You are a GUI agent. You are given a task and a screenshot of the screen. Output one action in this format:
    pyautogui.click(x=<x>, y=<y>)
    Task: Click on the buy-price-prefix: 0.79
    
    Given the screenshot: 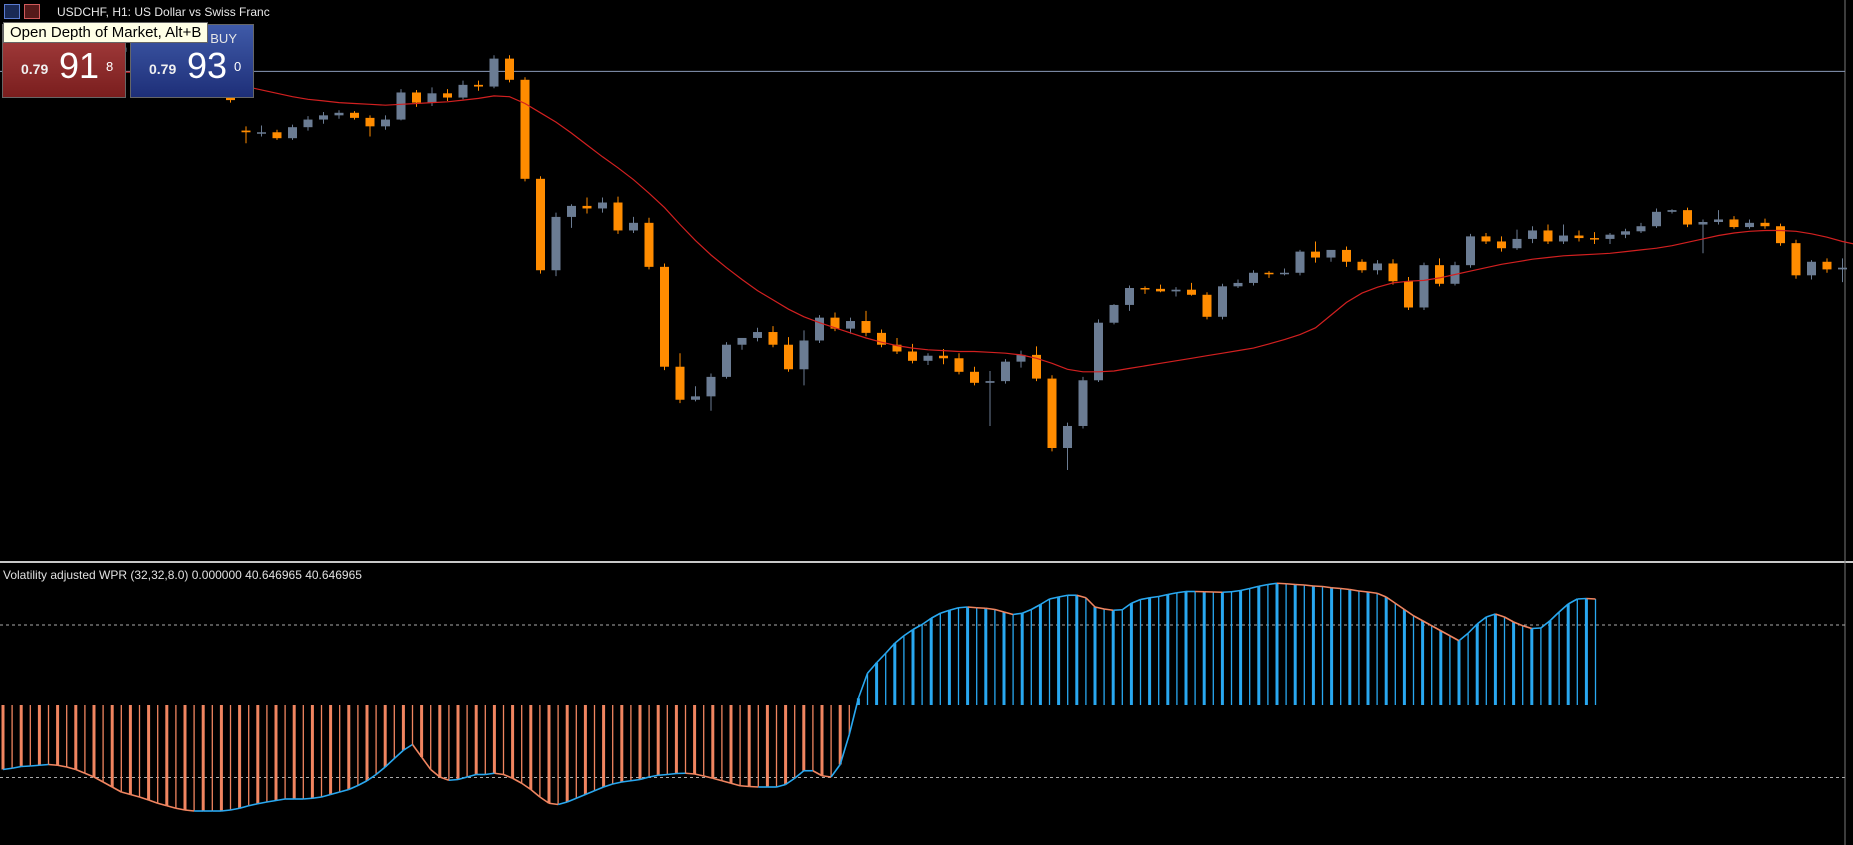 What is the action you would take?
    pyautogui.click(x=163, y=69)
    